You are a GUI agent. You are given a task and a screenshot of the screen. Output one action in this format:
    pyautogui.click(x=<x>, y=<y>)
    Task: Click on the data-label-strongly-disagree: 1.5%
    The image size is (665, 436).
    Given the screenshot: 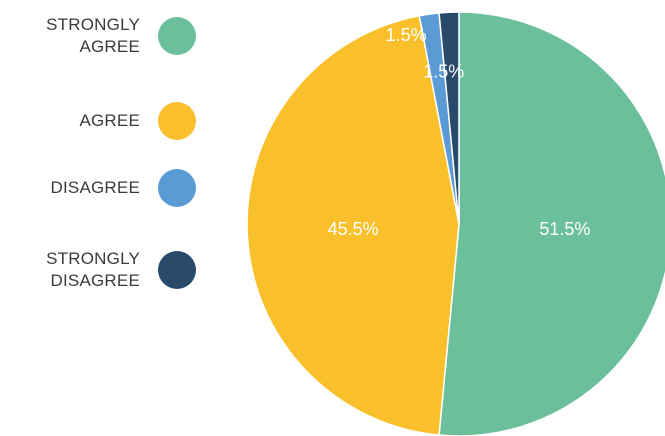 What is the action you would take?
    pyautogui.click(x=443, y=72)
    